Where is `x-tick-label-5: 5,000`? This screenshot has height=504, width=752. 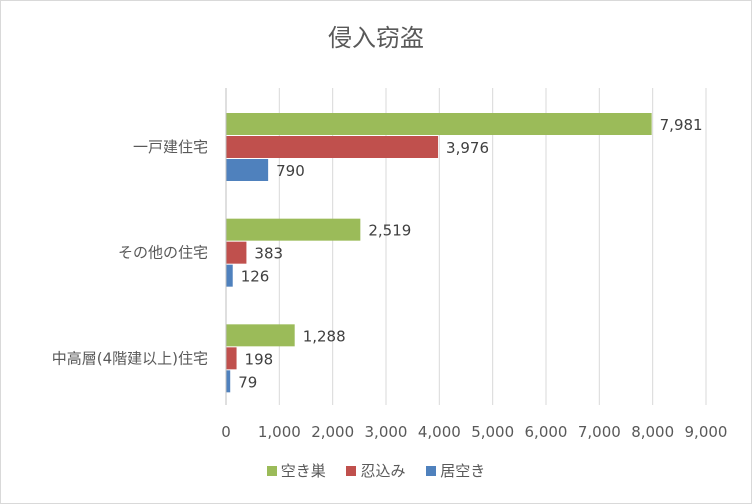
x-tick-label-5: 5,000 is located at coordinates (492, 432).